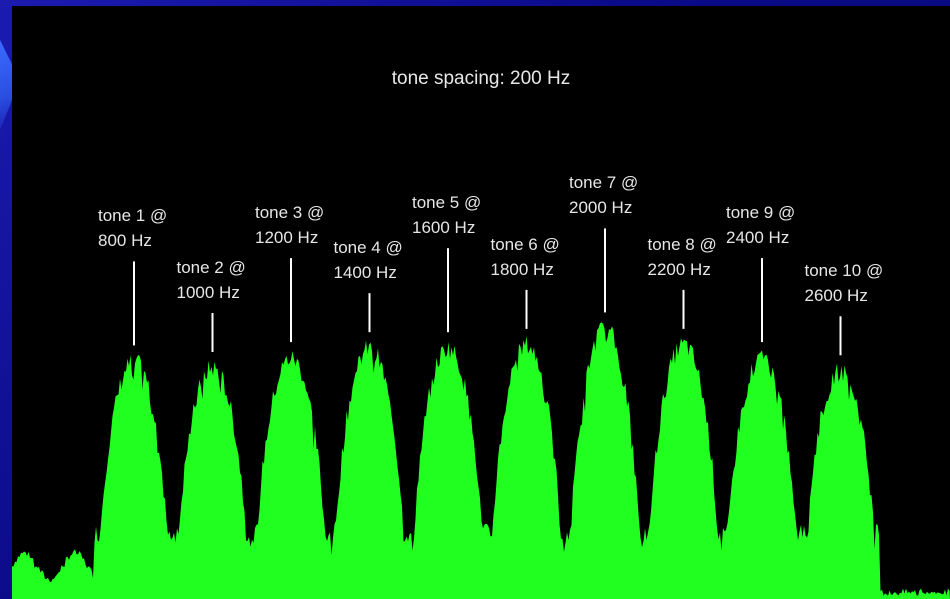 This screenshot has width=950, height=599. Describe the element at coordinates (208, 292) in the screenshot. I see `tone-frequency: 1000 Hz` at that location.